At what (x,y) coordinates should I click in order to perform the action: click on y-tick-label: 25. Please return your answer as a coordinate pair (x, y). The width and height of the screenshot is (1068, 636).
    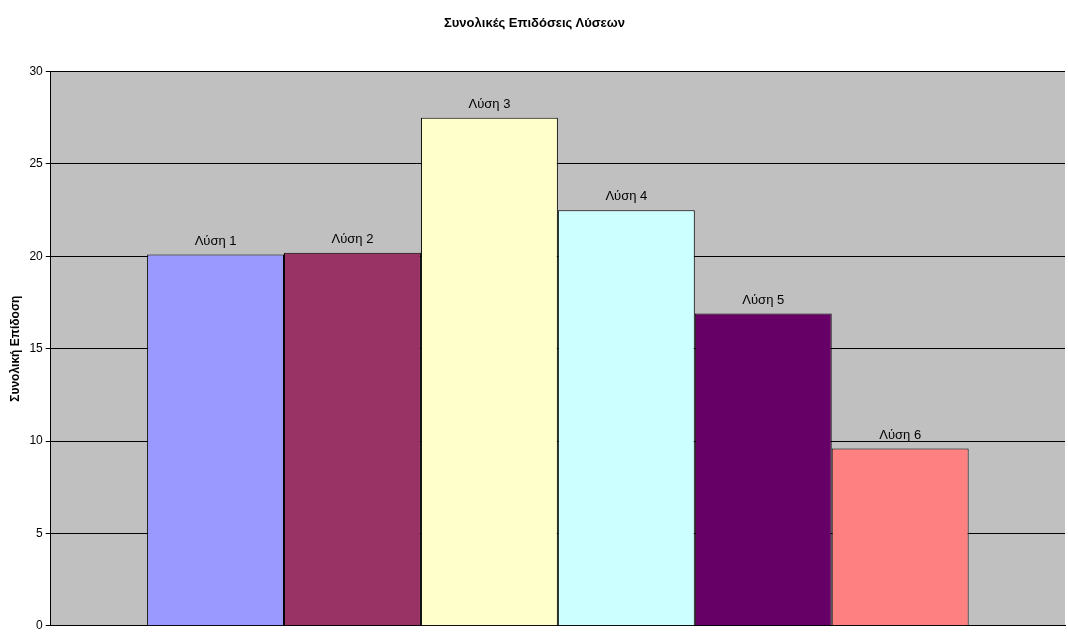
    Looking at the image, I should click on (36, 163).